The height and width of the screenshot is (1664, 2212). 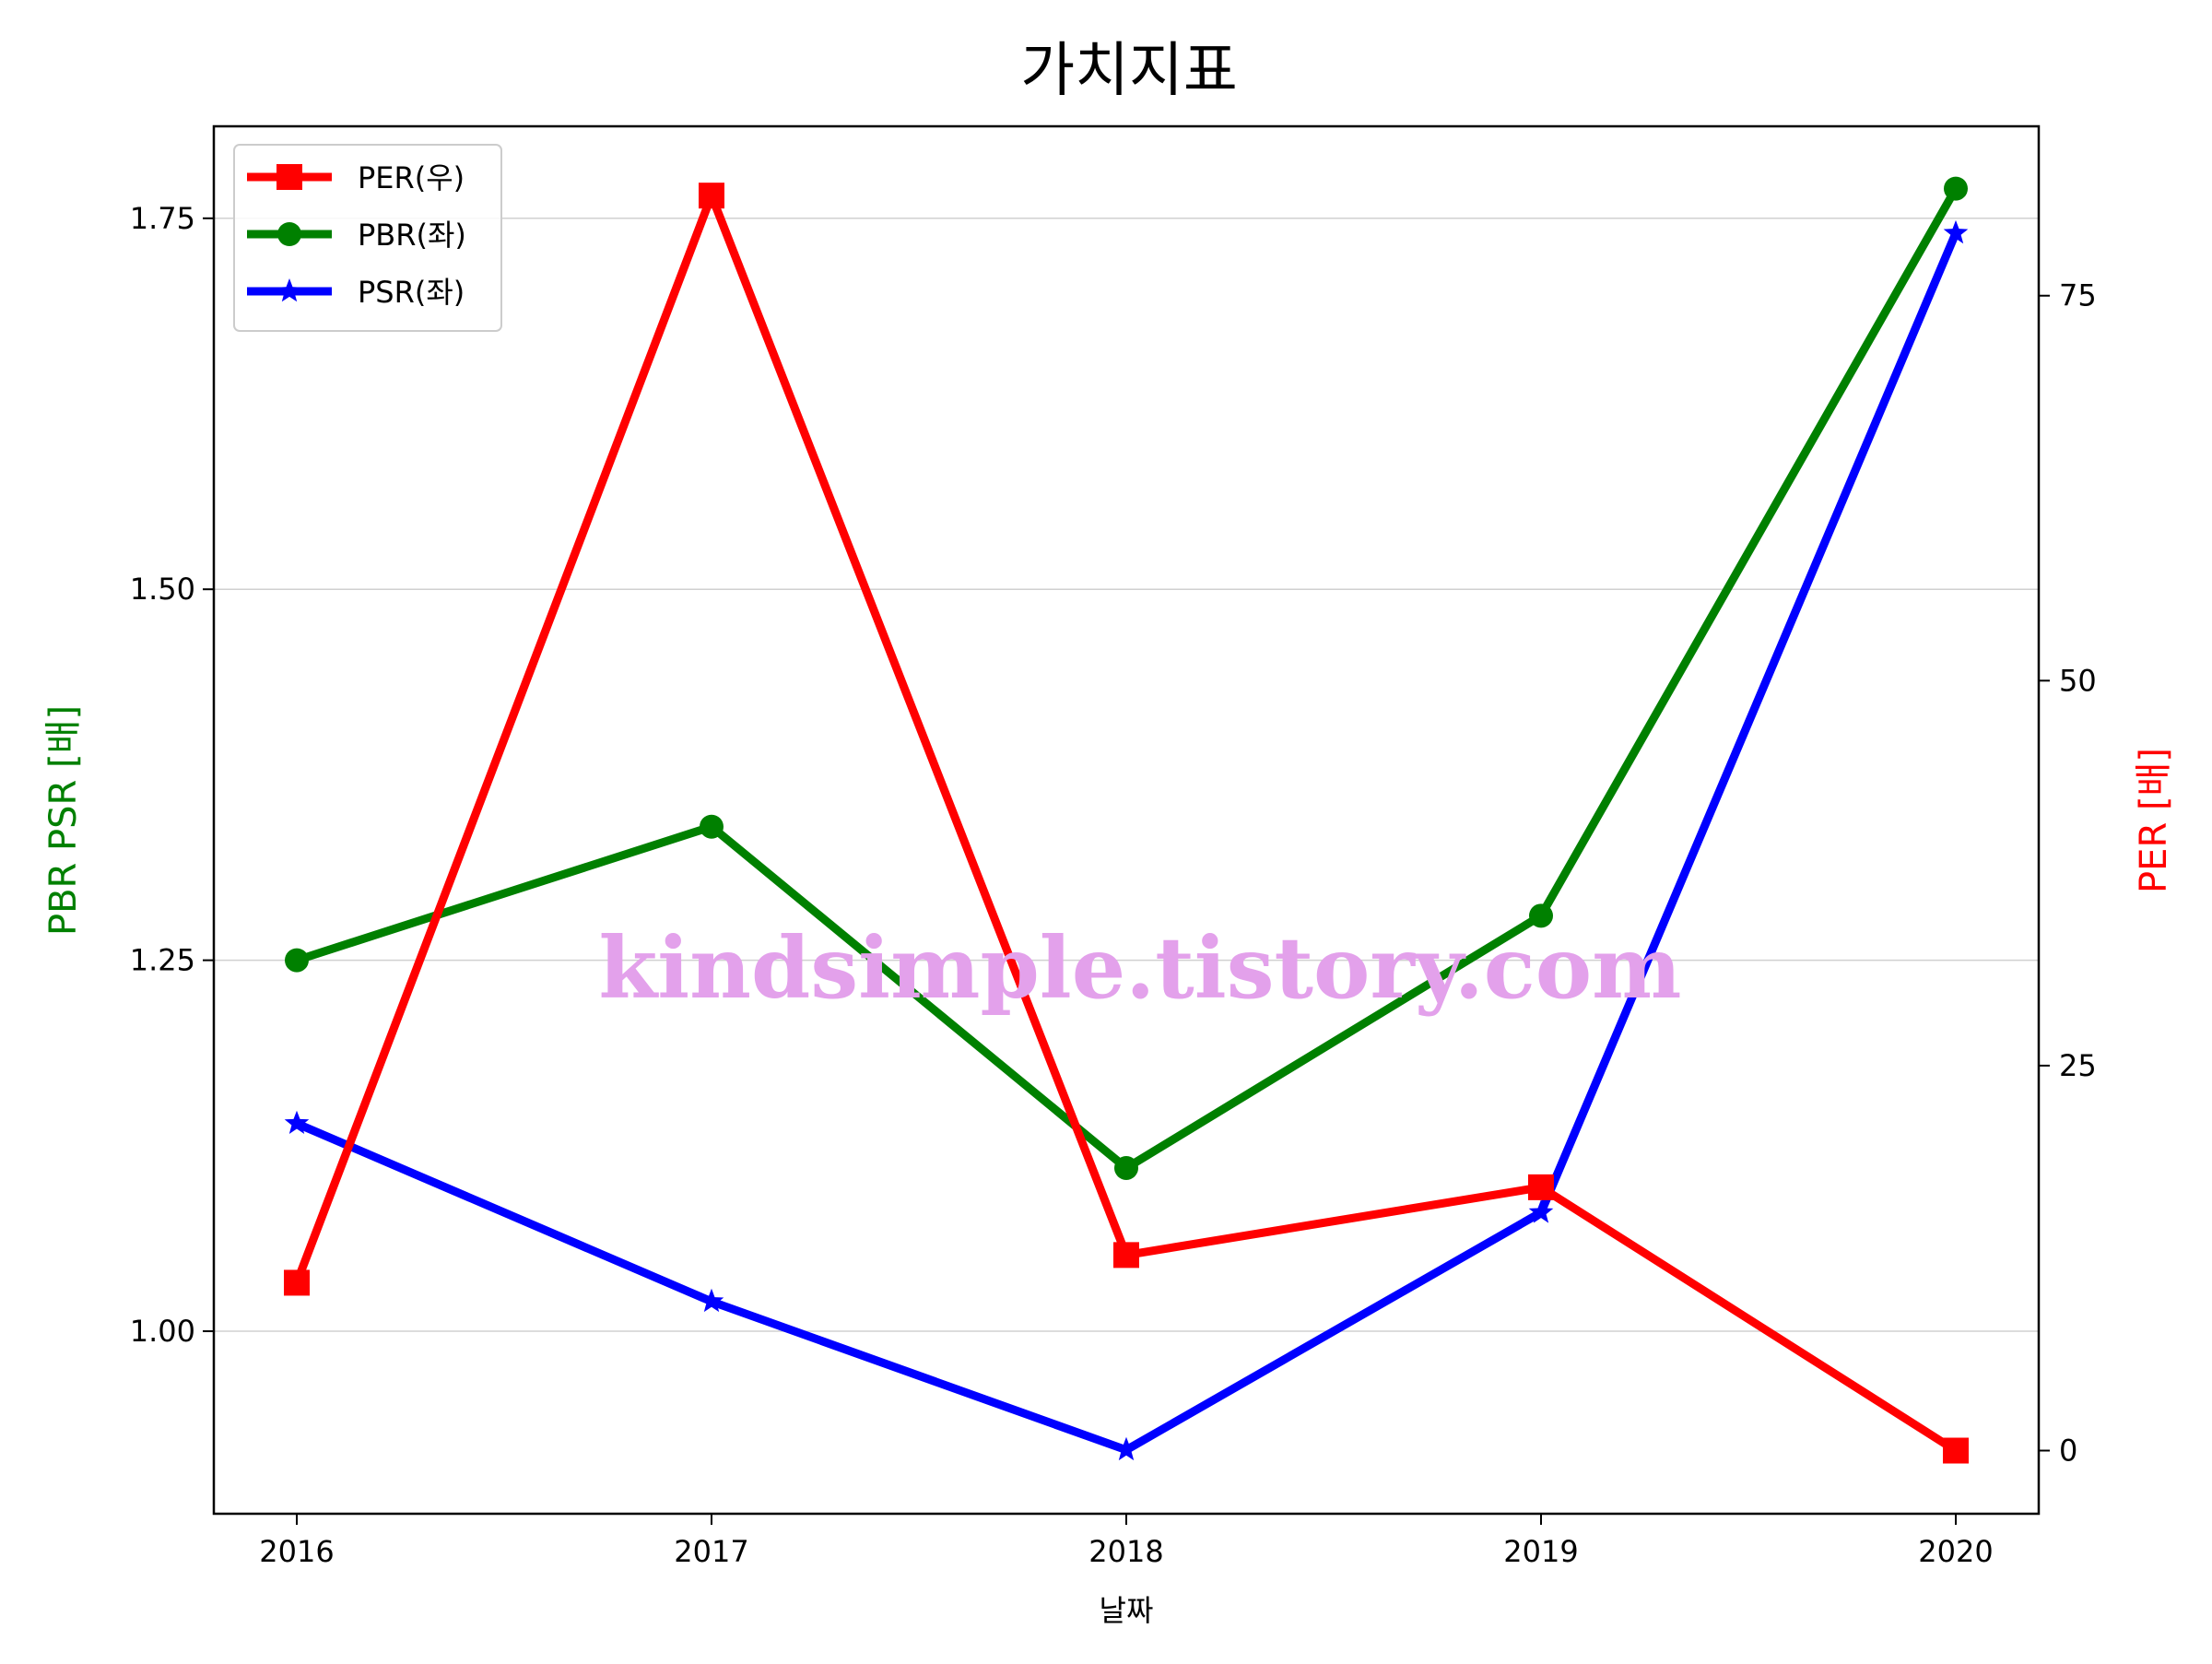 I want to click on x-axis: 2016 2017 2018 2019 2020, so click(x=1126, y=1541).